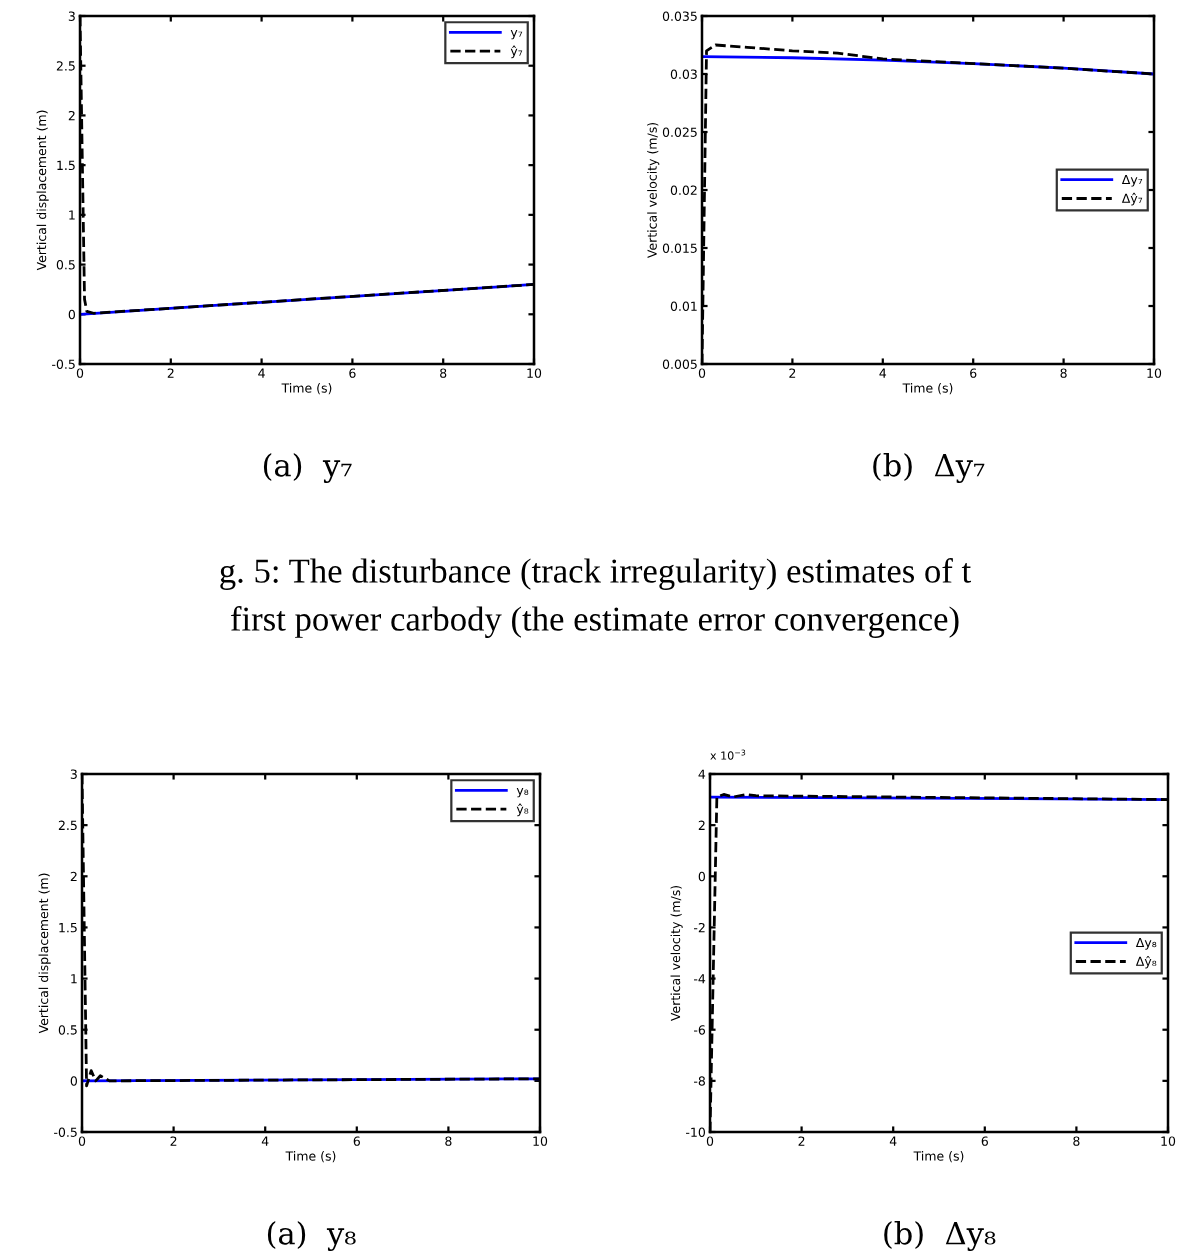  What do you see at coordinates (311, 1236) in the screenshot?
I see `text: (a) y₈` at bounding box center [311, 1236].